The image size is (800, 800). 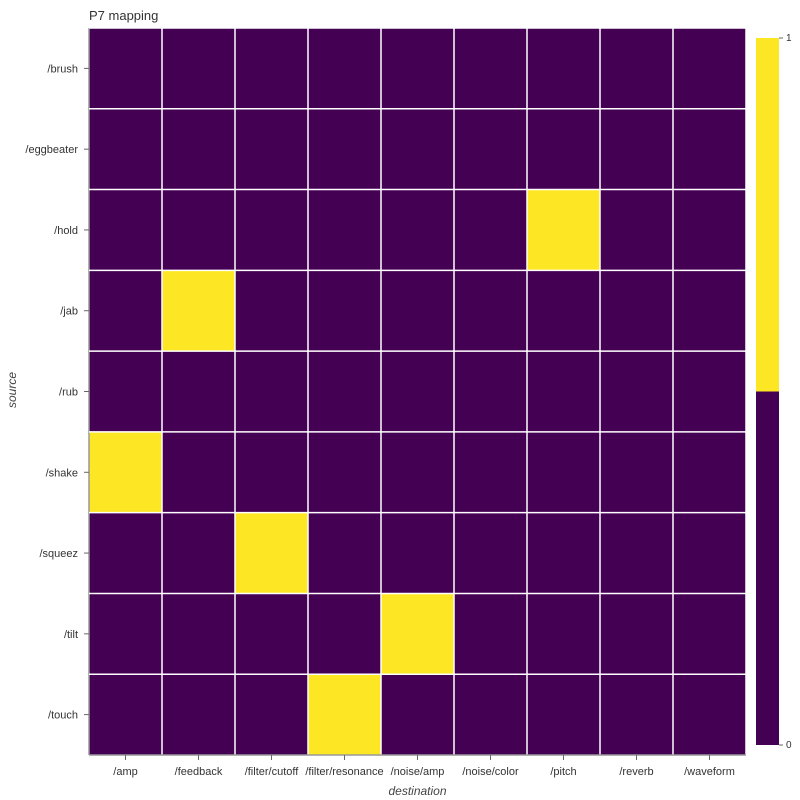 What do you see at coordinates (418, 772) in the screenshot?
I see `x-tick-label: /noise/amp` at bounding box center [418, 772].